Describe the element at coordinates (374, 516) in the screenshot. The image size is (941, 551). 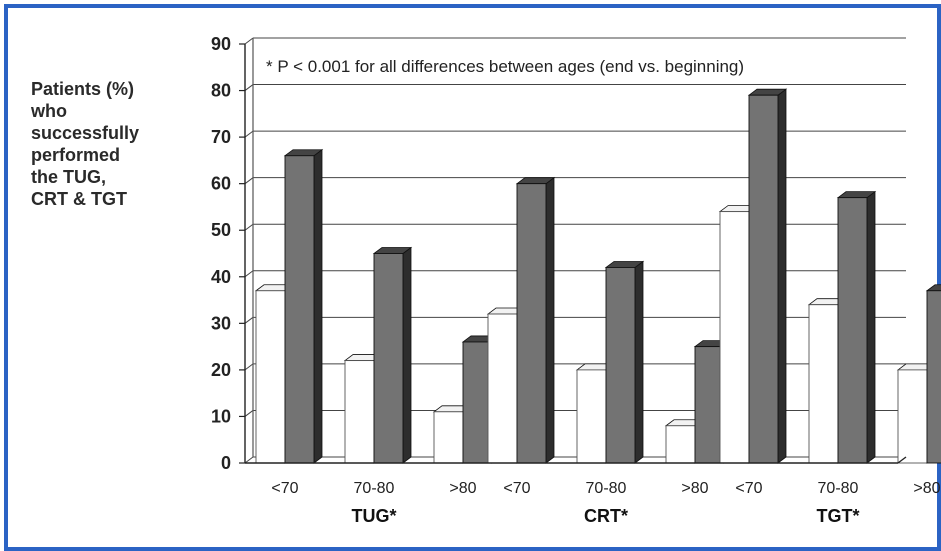
I see `group-label: TUG*` at that location.